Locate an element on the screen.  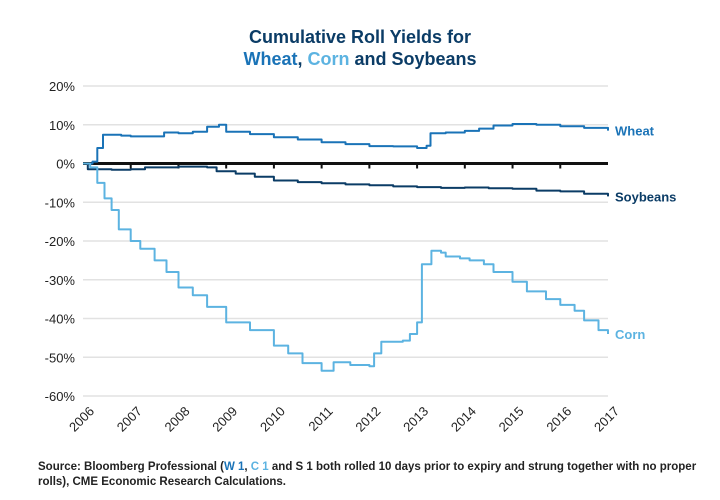
x-tick-label: 2014 is located at coordinates (463, 419).